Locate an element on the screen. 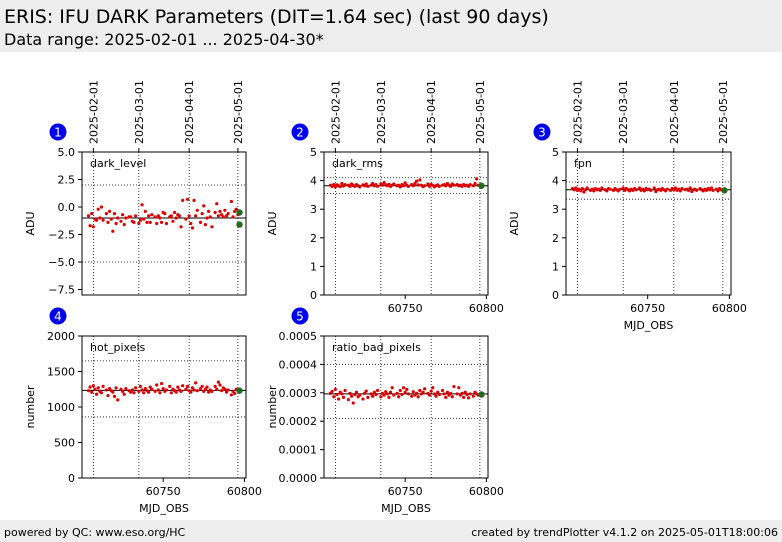 The height and width of the screenshot is (542, 782). y-tick-label: 1000 is located at coordinates (61, 407).